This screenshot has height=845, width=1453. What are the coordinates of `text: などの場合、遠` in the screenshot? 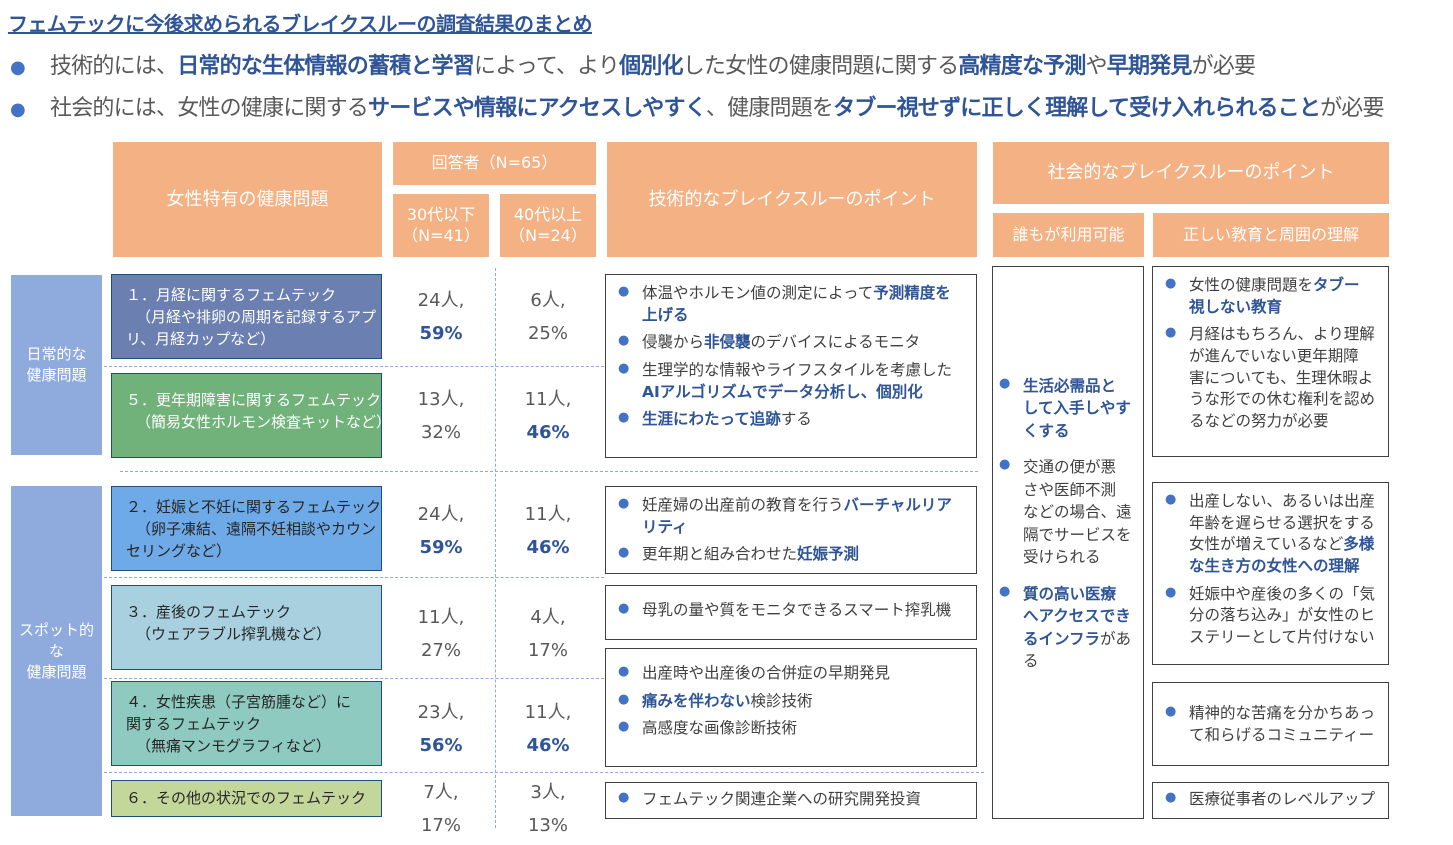 It's located at (1077, 512).